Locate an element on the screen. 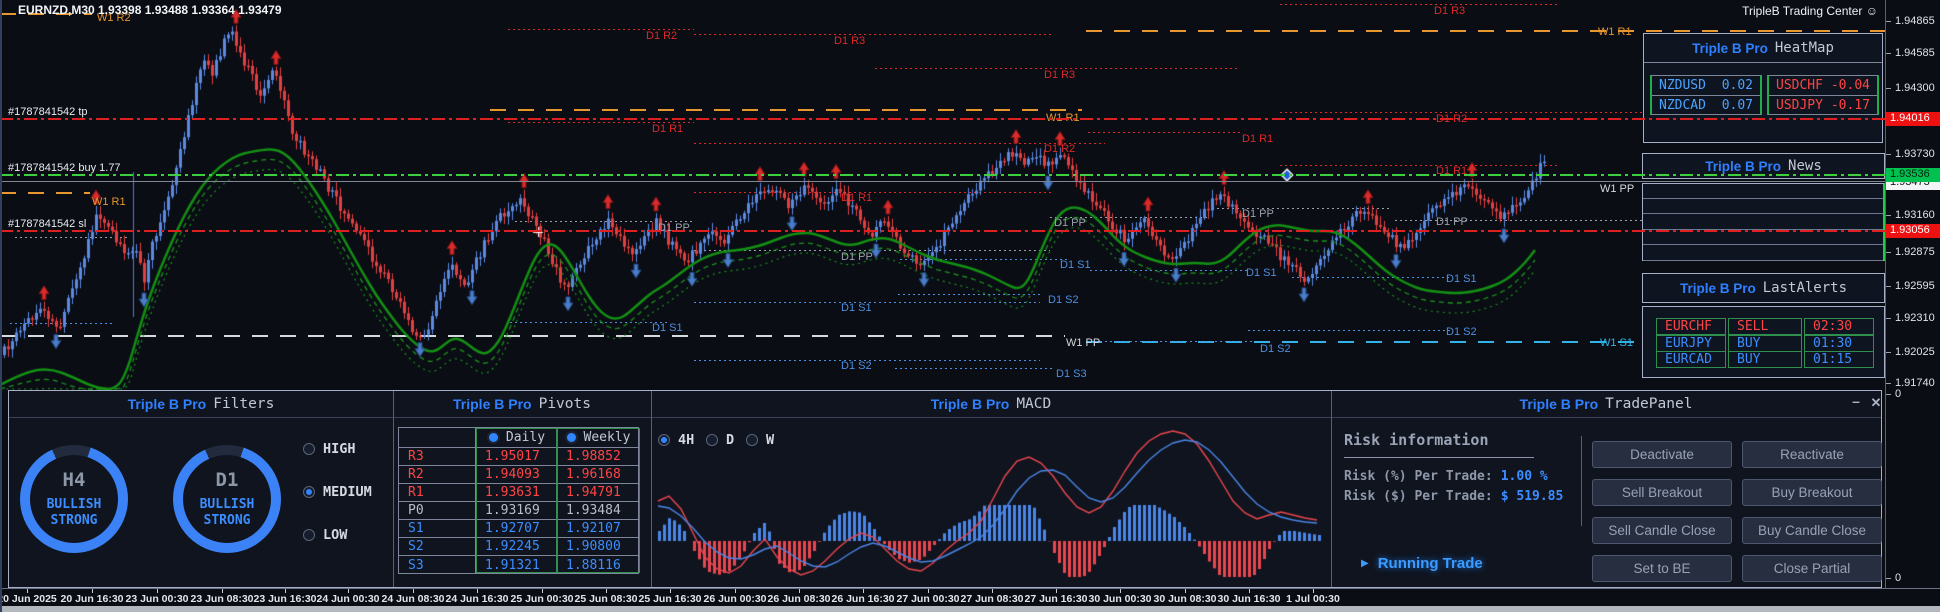  time-axis-label: 24 Jun 00:30 is located at coordinates (348, 599).